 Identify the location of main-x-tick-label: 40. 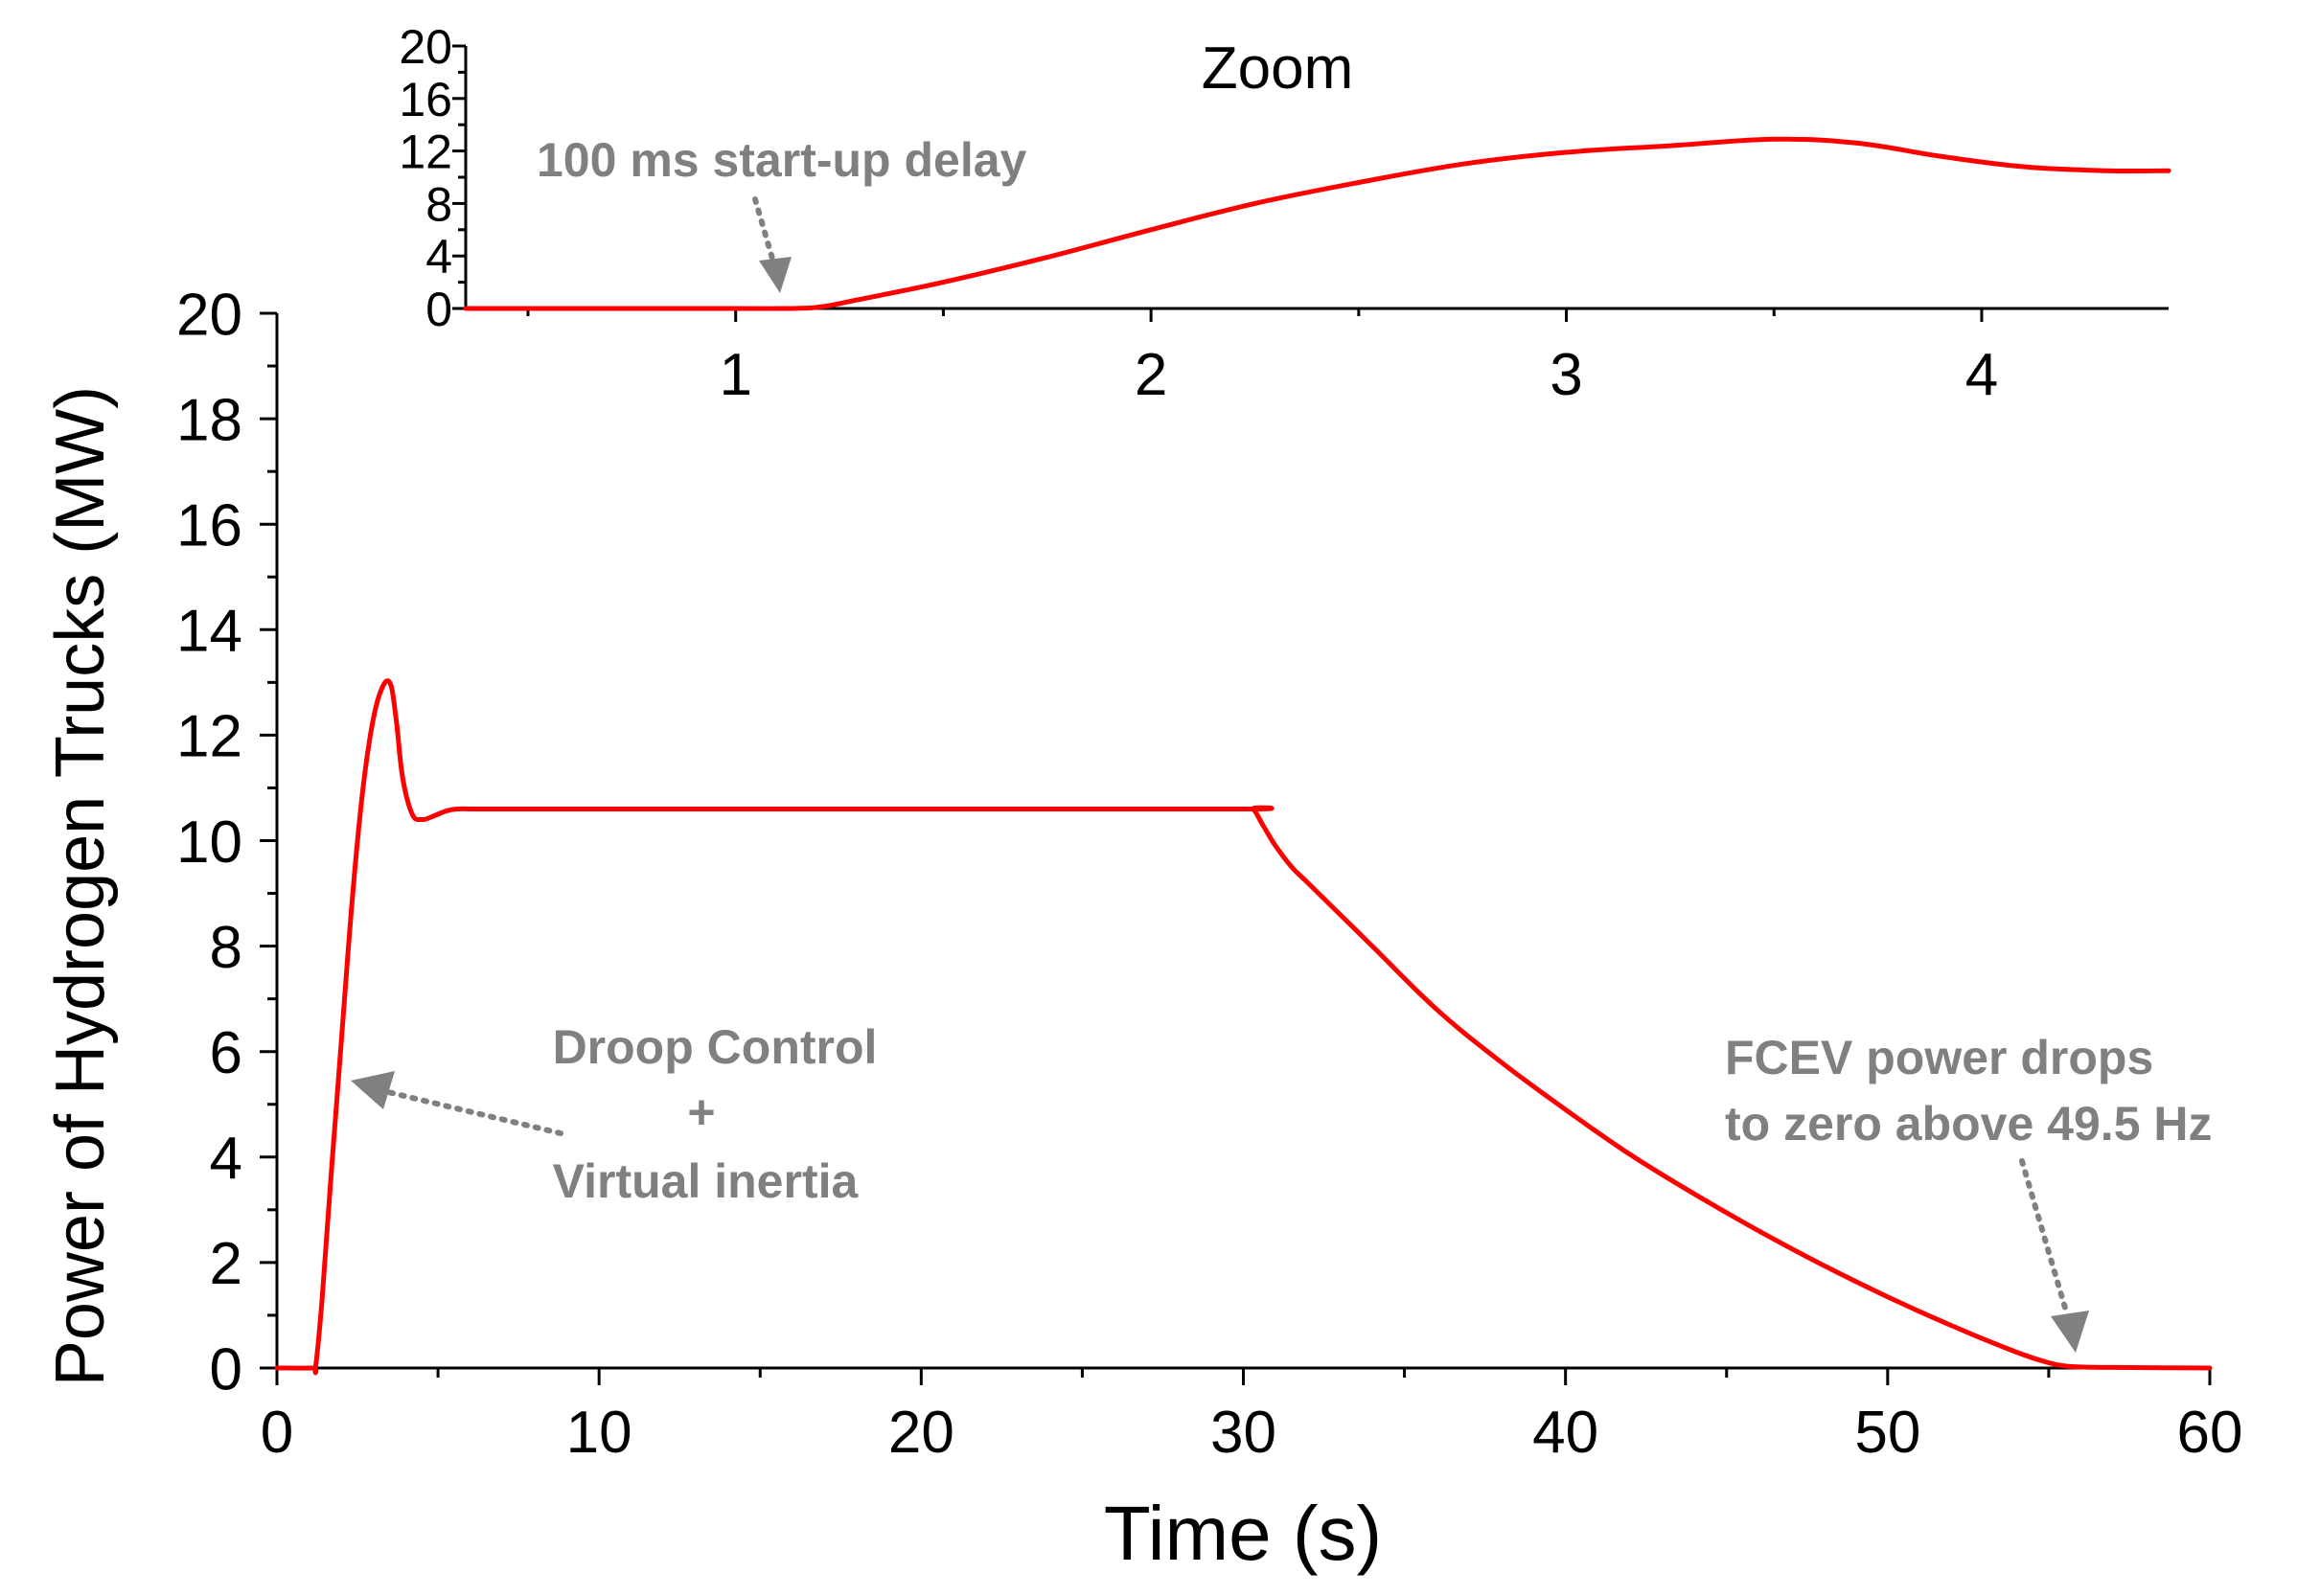
(1565, 1433).